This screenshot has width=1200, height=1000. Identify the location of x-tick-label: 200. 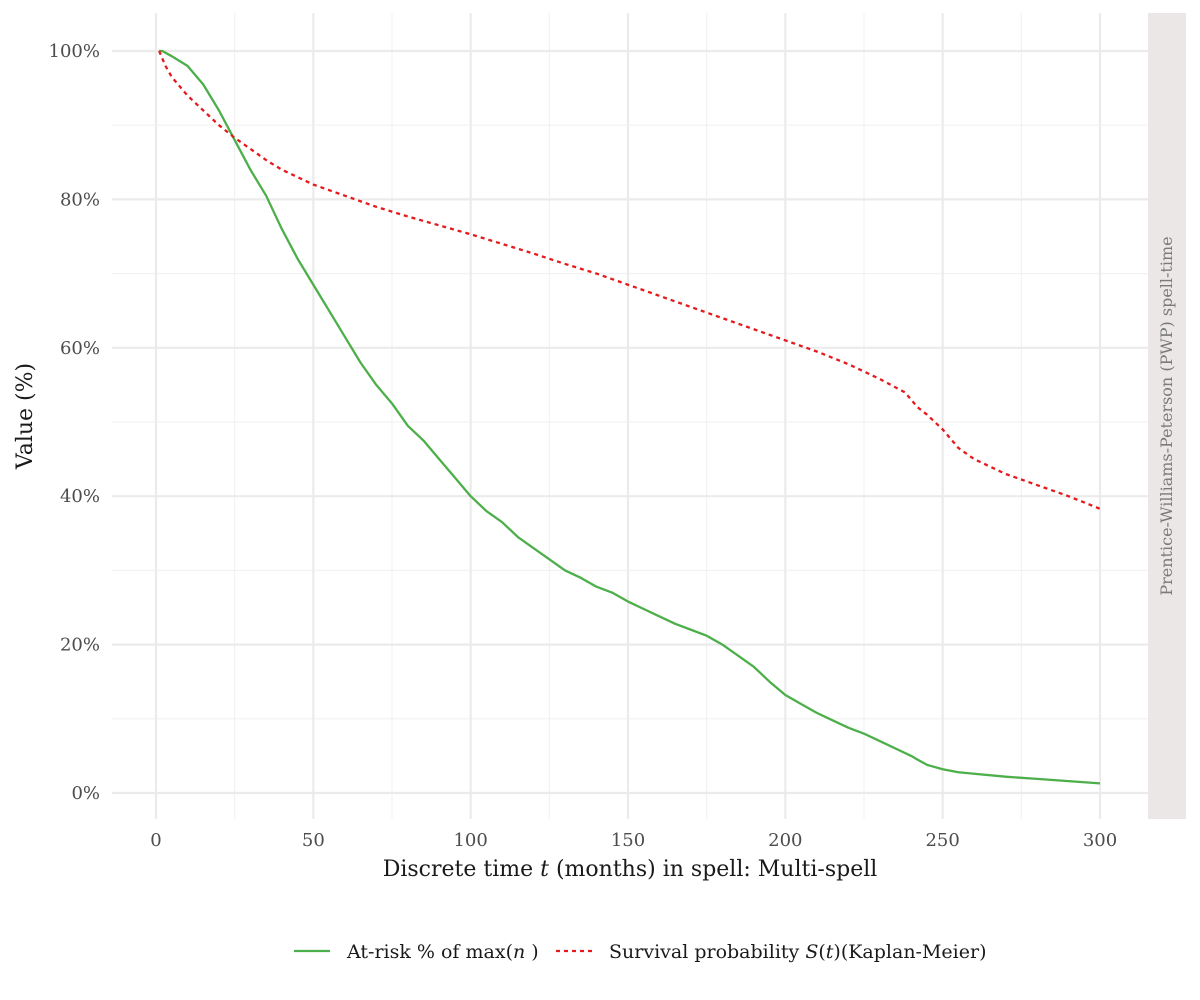
(785, 840).